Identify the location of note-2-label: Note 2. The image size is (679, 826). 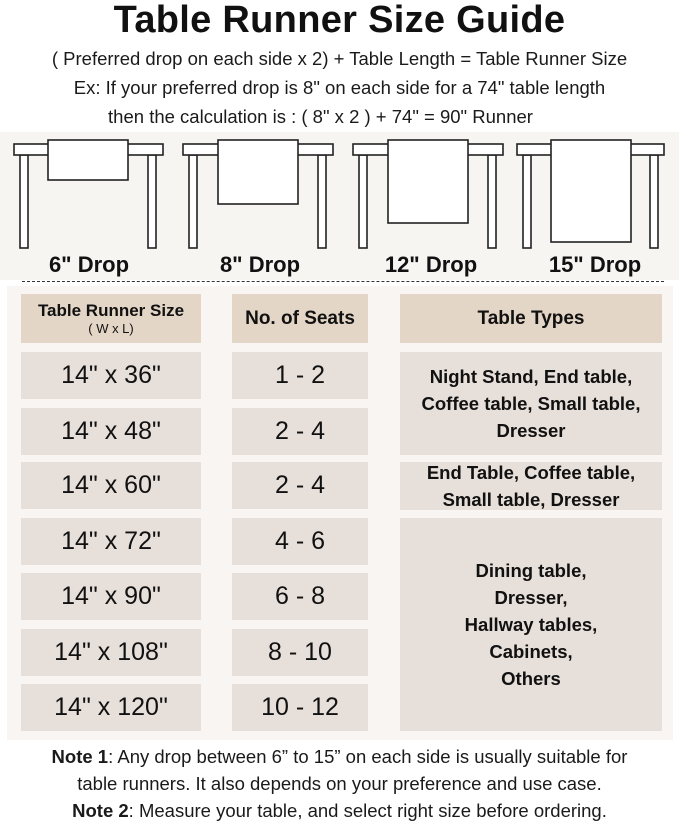
(100, 810).